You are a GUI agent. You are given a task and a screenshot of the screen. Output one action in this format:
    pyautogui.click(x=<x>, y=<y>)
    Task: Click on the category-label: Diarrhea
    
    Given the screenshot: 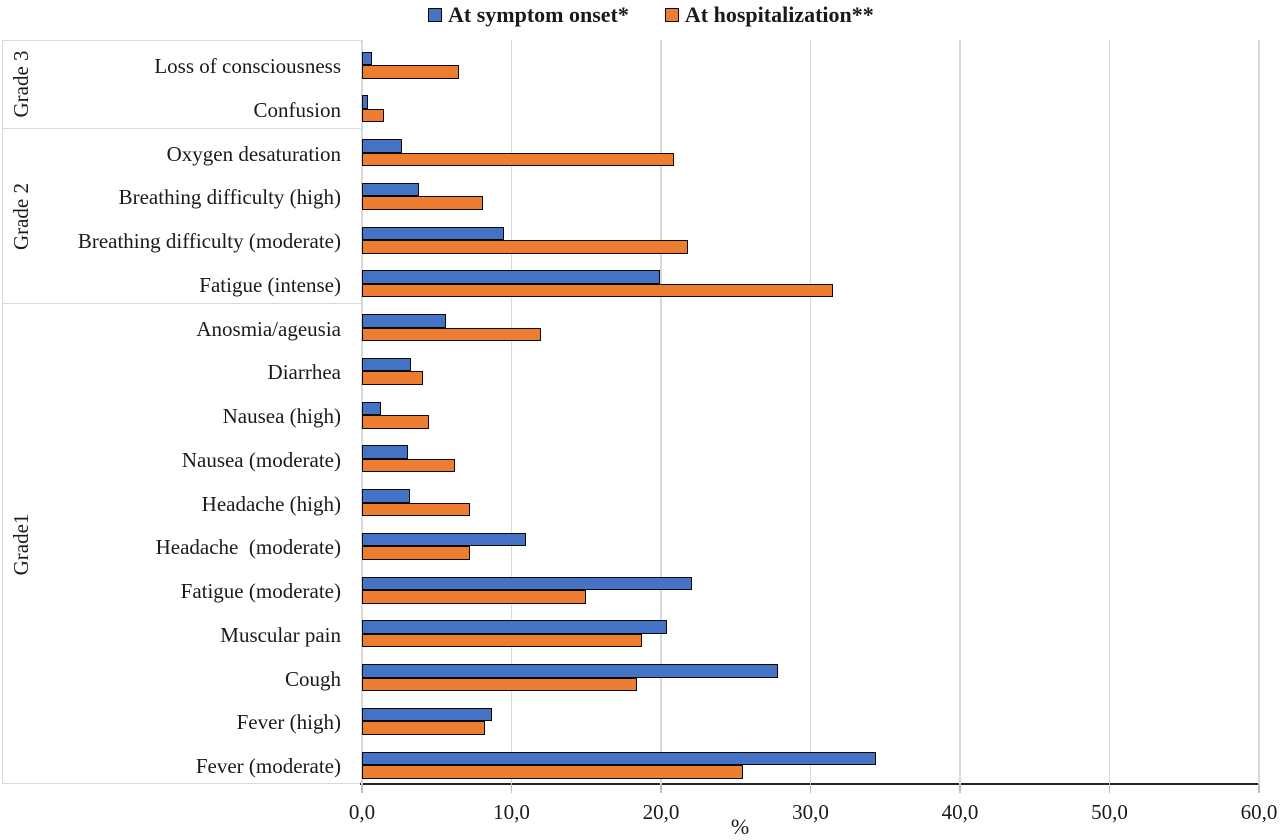 What is the action you would take?
    pyautogui.click(x=304, y=372)
    